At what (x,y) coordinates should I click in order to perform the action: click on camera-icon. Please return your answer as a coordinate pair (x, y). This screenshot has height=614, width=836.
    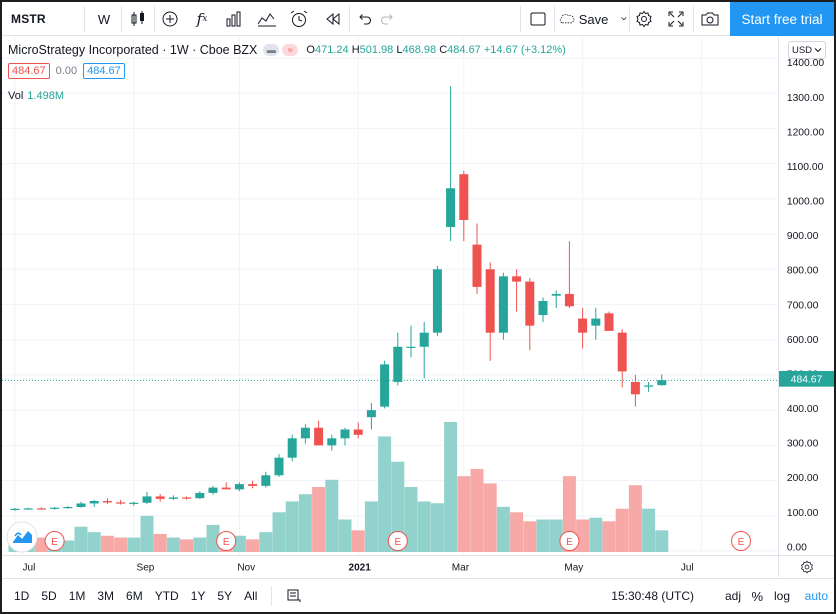
    Looking at the image, I should click on (710, 19).